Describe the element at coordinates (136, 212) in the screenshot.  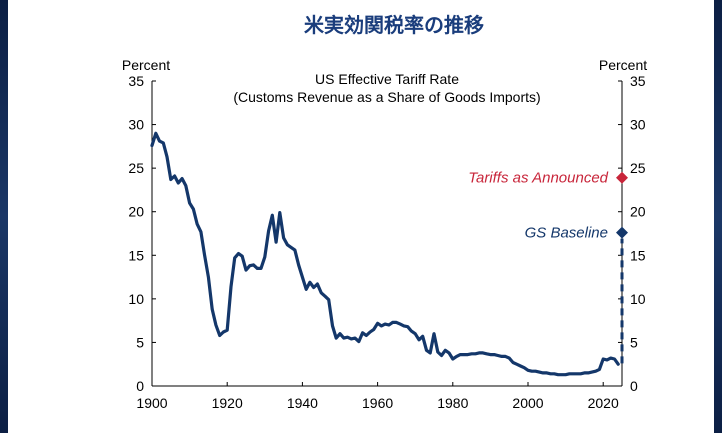
I see `y-tick-label-left: 20` at that location.